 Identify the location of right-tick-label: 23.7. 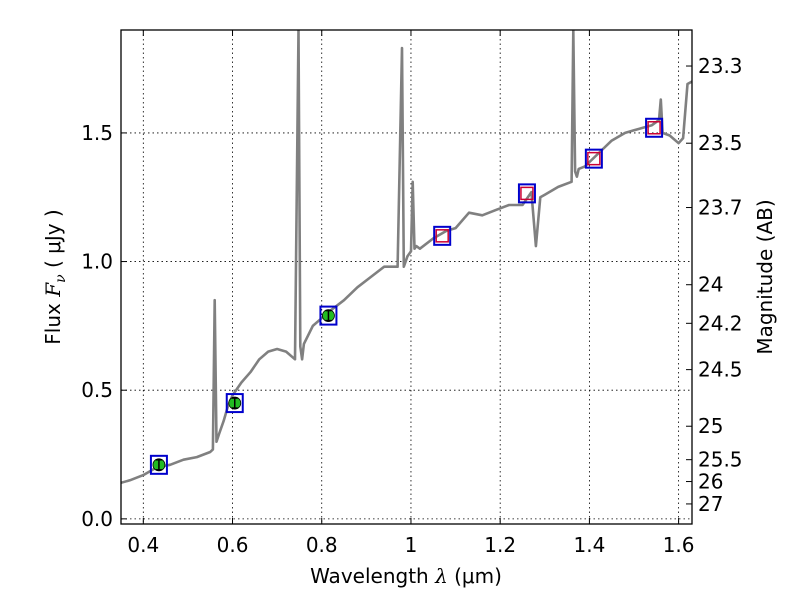
(720, 208).